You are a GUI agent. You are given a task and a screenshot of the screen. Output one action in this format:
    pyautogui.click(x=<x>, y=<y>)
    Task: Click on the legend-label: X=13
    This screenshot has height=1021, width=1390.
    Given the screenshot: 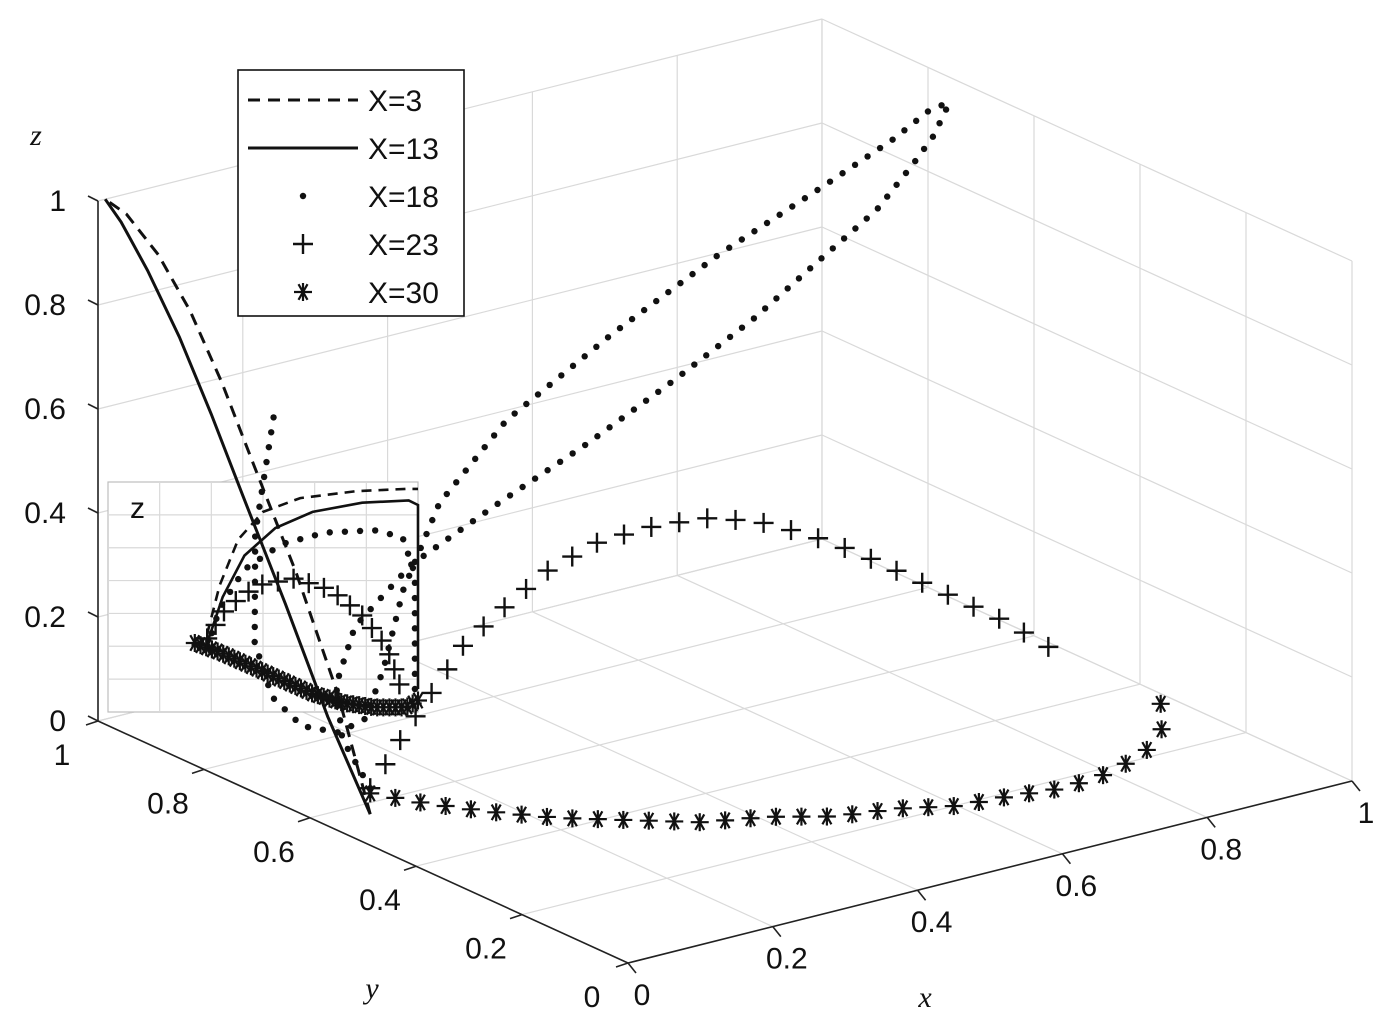 What is the action you would take?
    pyautogui.click(x=403, y=149)
    